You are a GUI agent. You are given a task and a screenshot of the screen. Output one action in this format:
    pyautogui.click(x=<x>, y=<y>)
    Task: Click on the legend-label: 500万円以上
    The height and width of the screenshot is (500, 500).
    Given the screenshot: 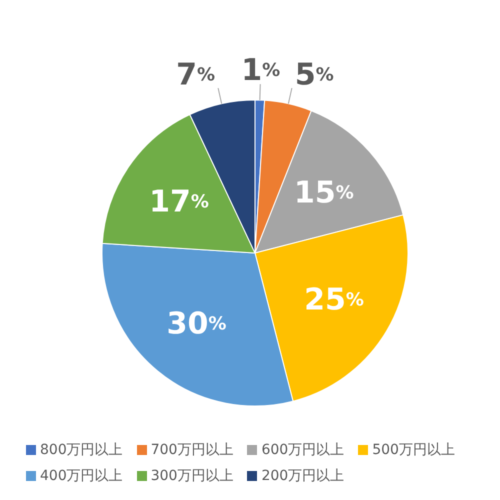 What is the action you would take?
    pyautogui.click(x=413, y=450)
    